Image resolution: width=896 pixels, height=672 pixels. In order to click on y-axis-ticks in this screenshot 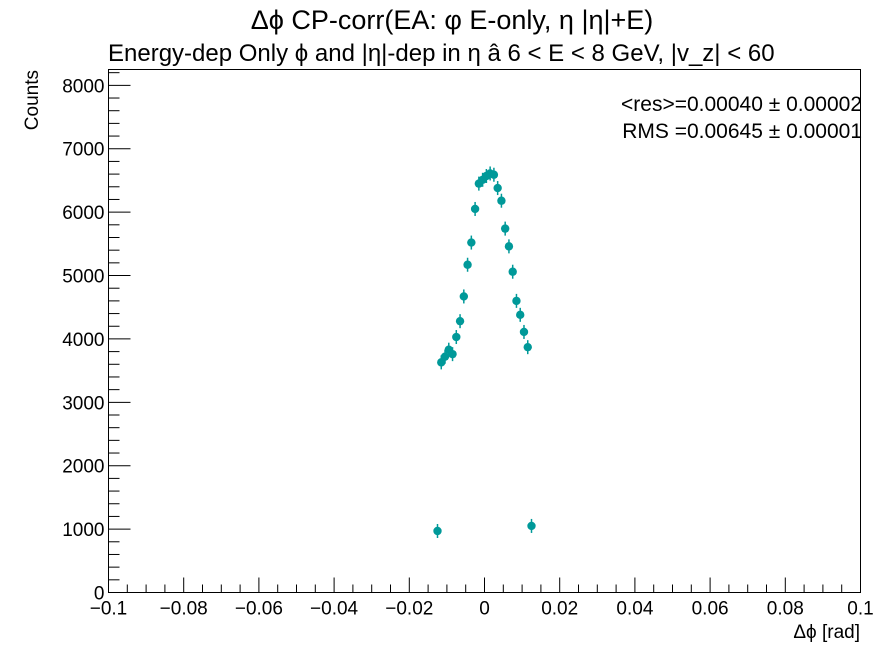, I will do `click(119, 332)`.